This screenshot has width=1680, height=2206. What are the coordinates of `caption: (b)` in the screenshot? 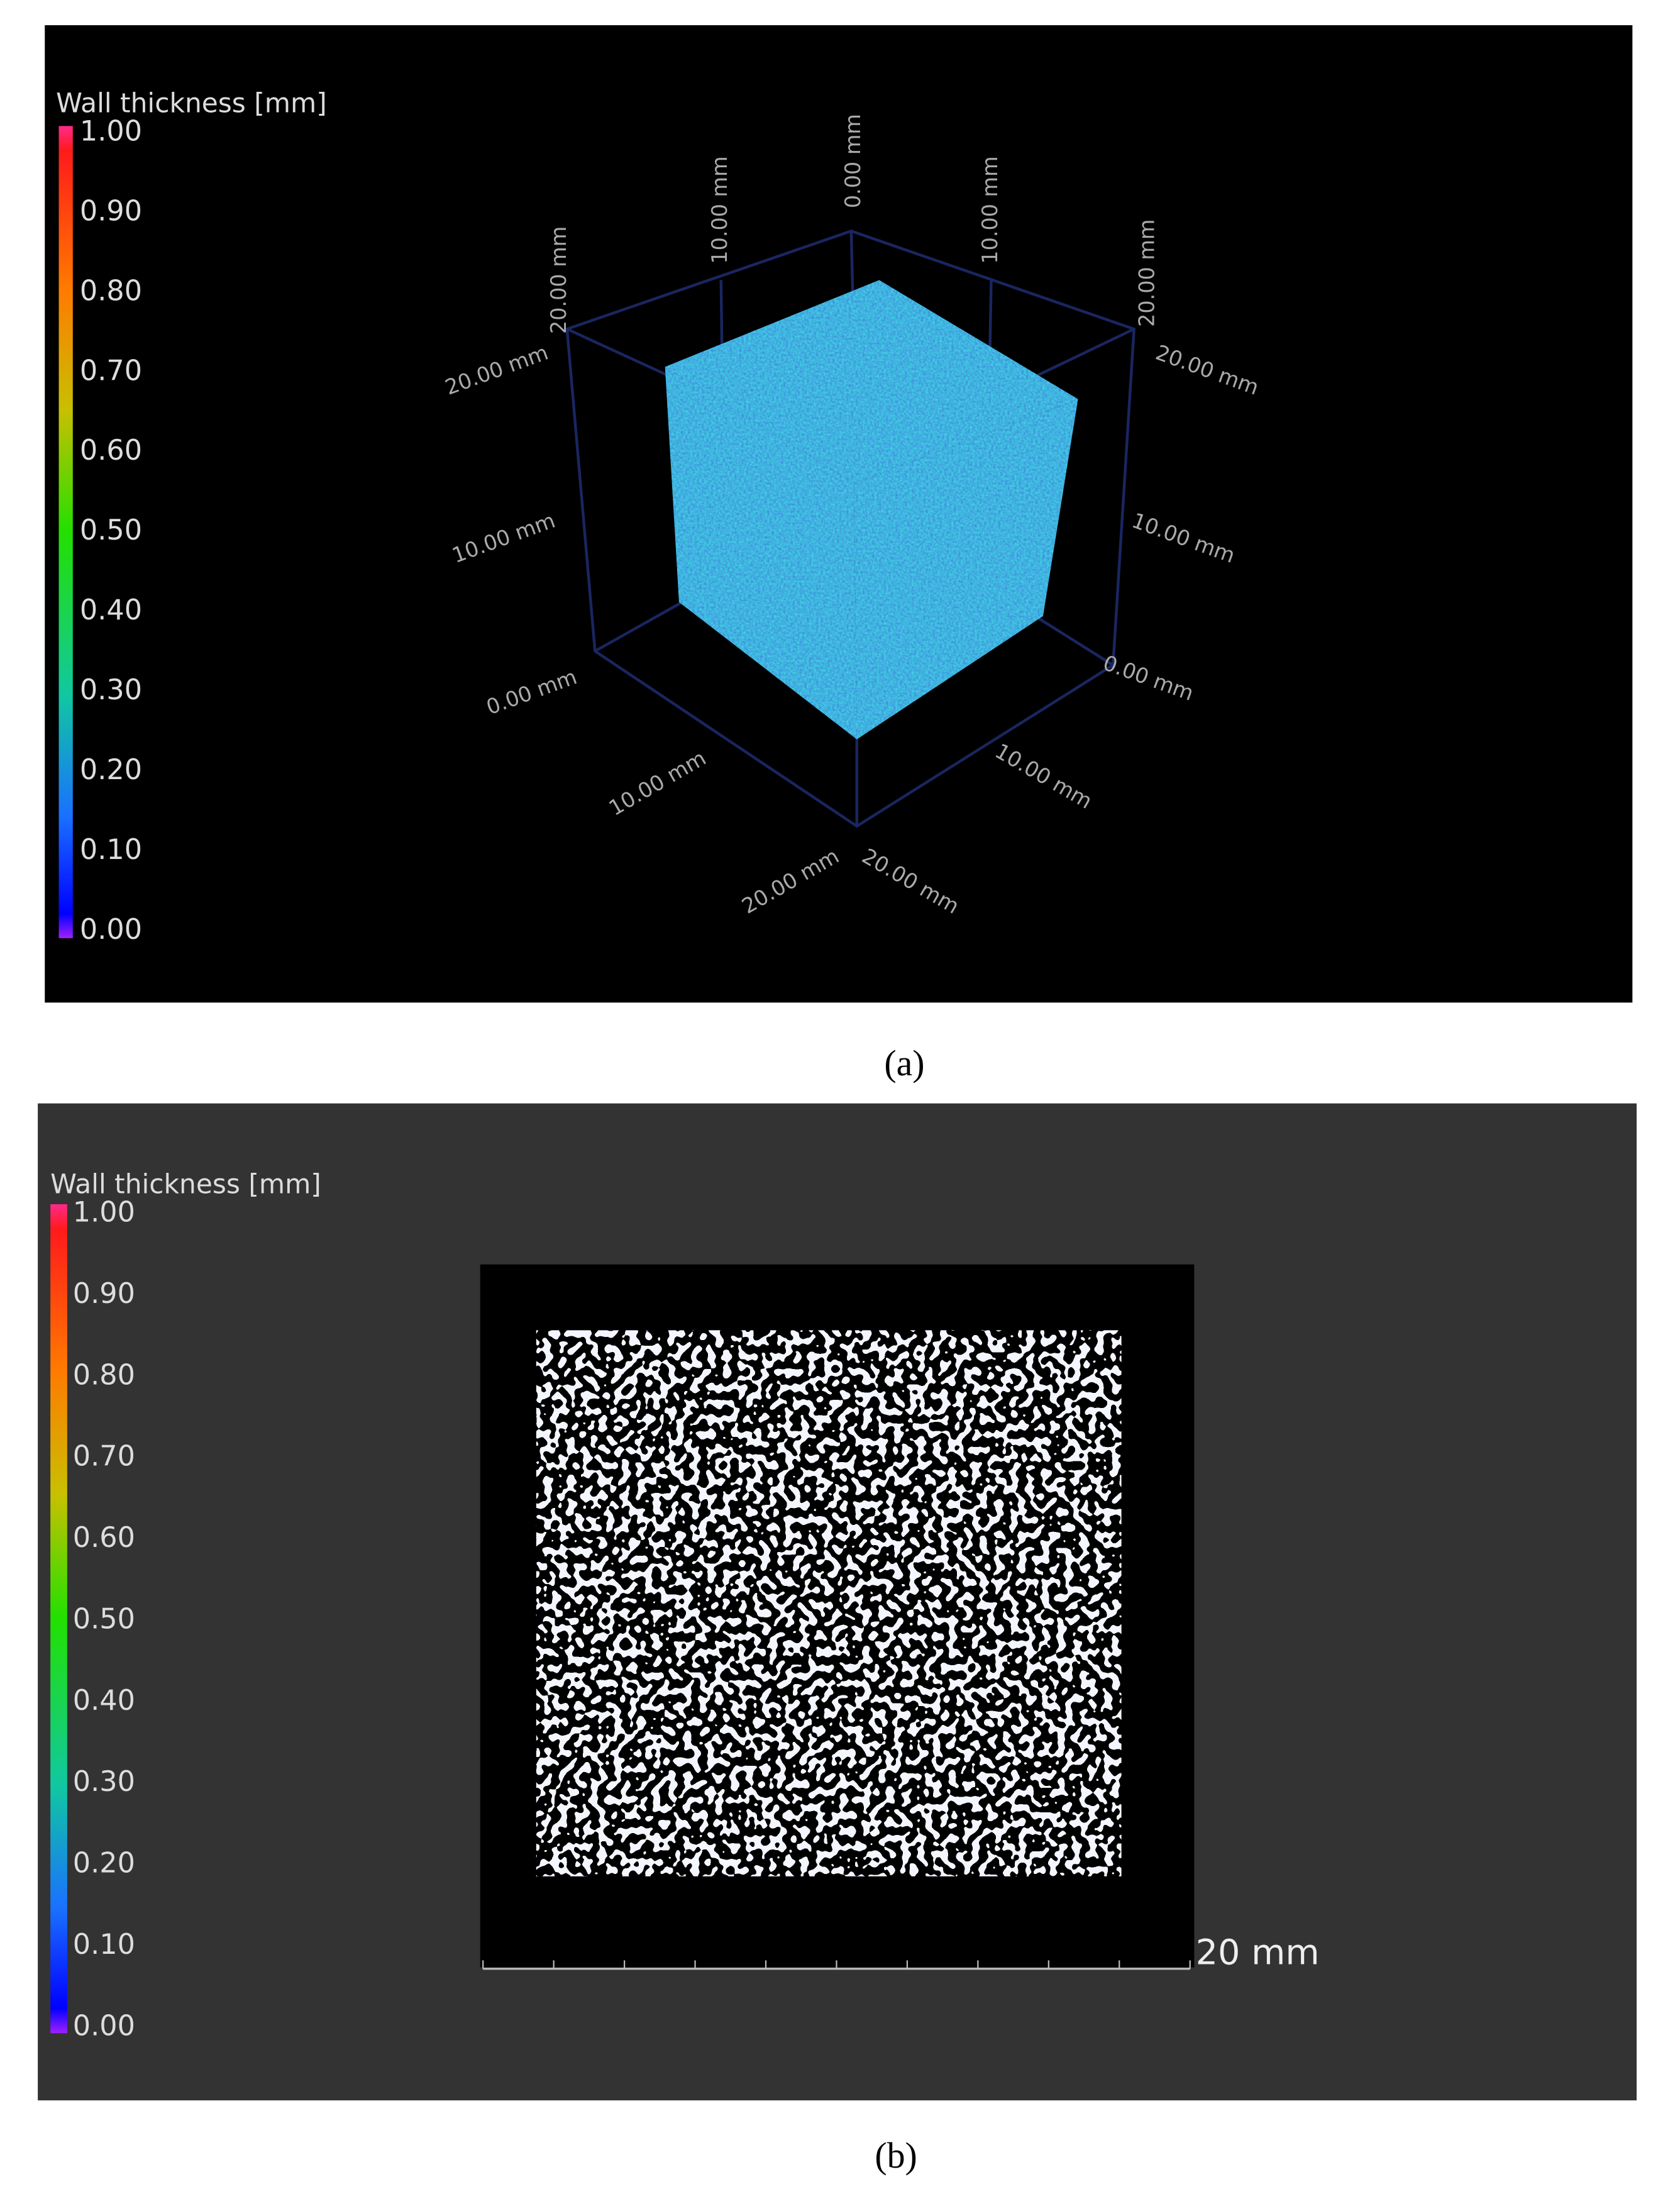 It's located at (896, 2155).